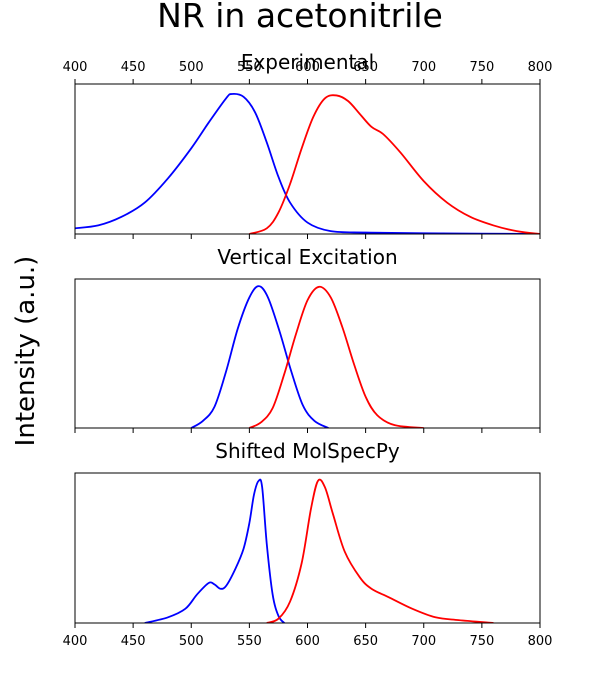 Image resolution: width=600 pixels, height=700 pixels. I want to click on x-tick-label: 650, so click(365, 641).